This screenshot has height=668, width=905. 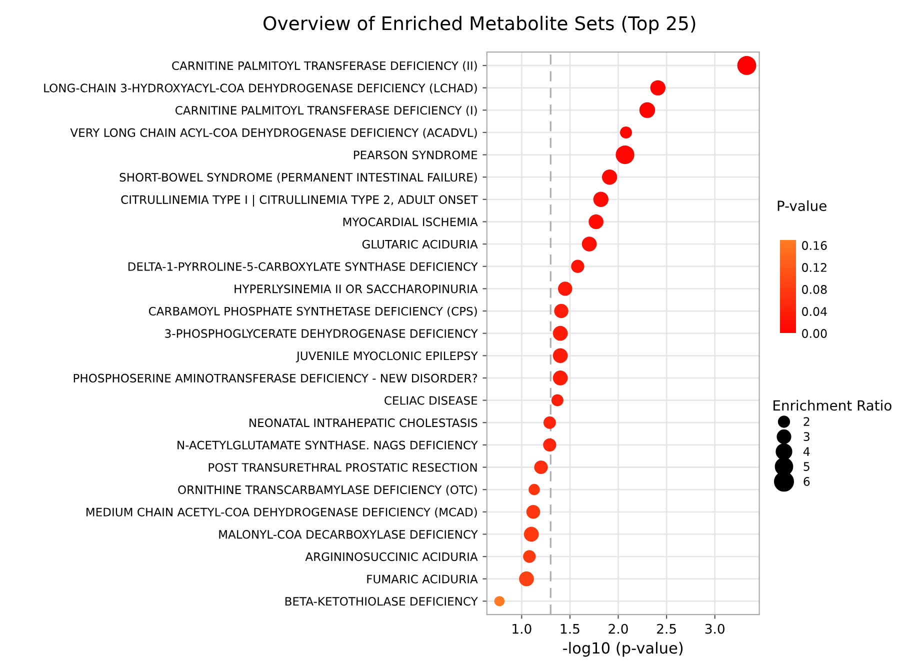 What do you see at coordinates (814, 245) in the screenshot?
I see `color-bar-label: 0.16` at bounding box center [814, 245].